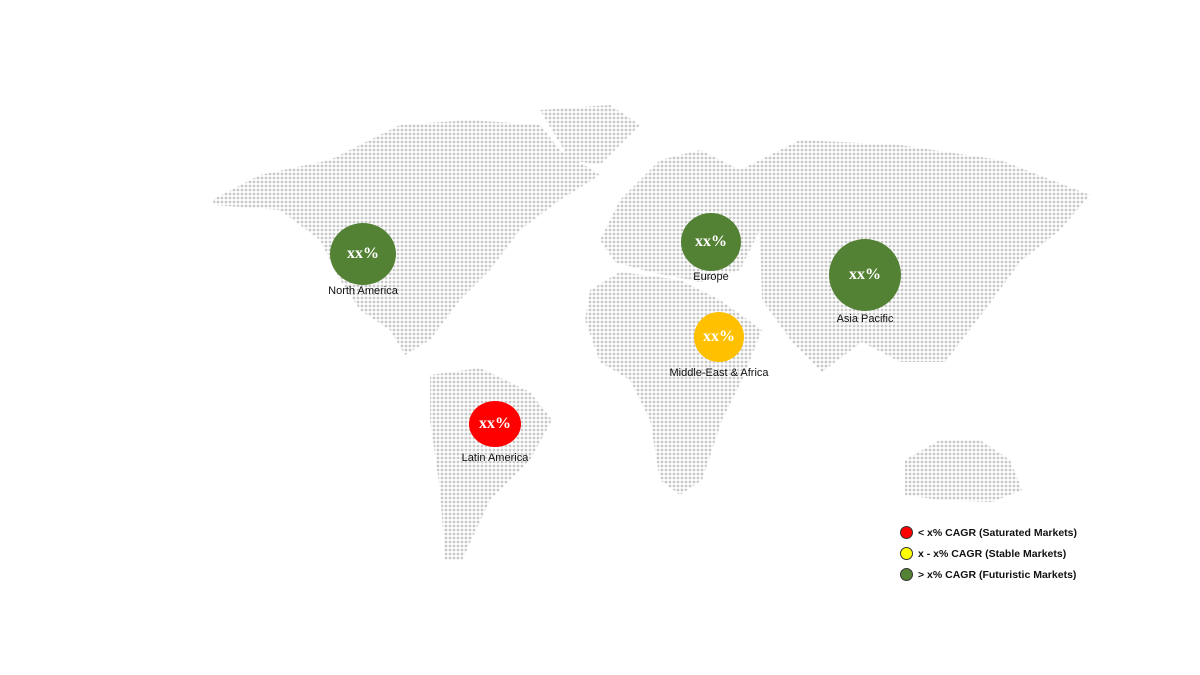 The image size is (1200, 675). Describe the element at coordinates (363, 291) in the screenshot. I see `region-label: North America` at that location.